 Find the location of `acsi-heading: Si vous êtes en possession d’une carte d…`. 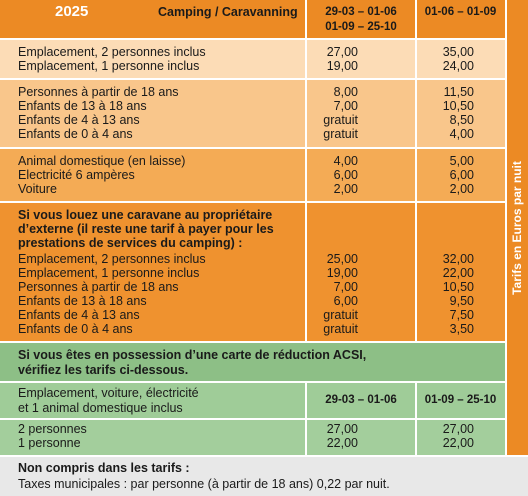

acsi-heading: Si vous êtes en possession d’une carte d… is located at coordinates (192, 355).